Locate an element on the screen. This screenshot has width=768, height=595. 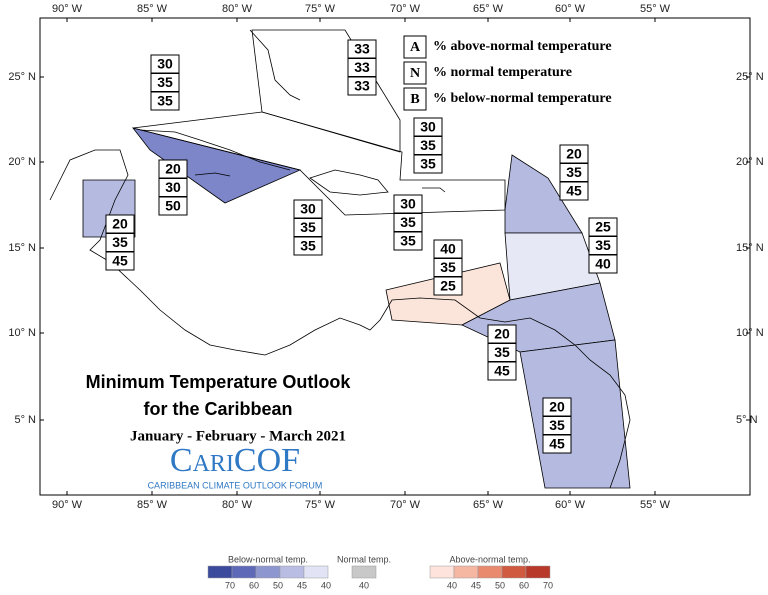
key-letter: B is located at coordinates (414, 99).